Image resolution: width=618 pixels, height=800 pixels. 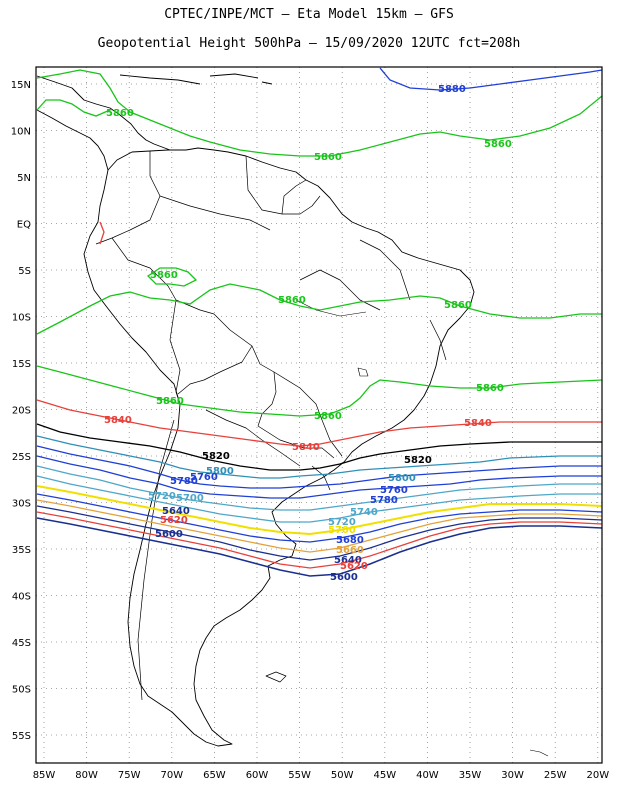 What do you see at coordinates (319, 309) in the screenshot?
I see `contour-5860-mid` at bounding box center [319, 309].